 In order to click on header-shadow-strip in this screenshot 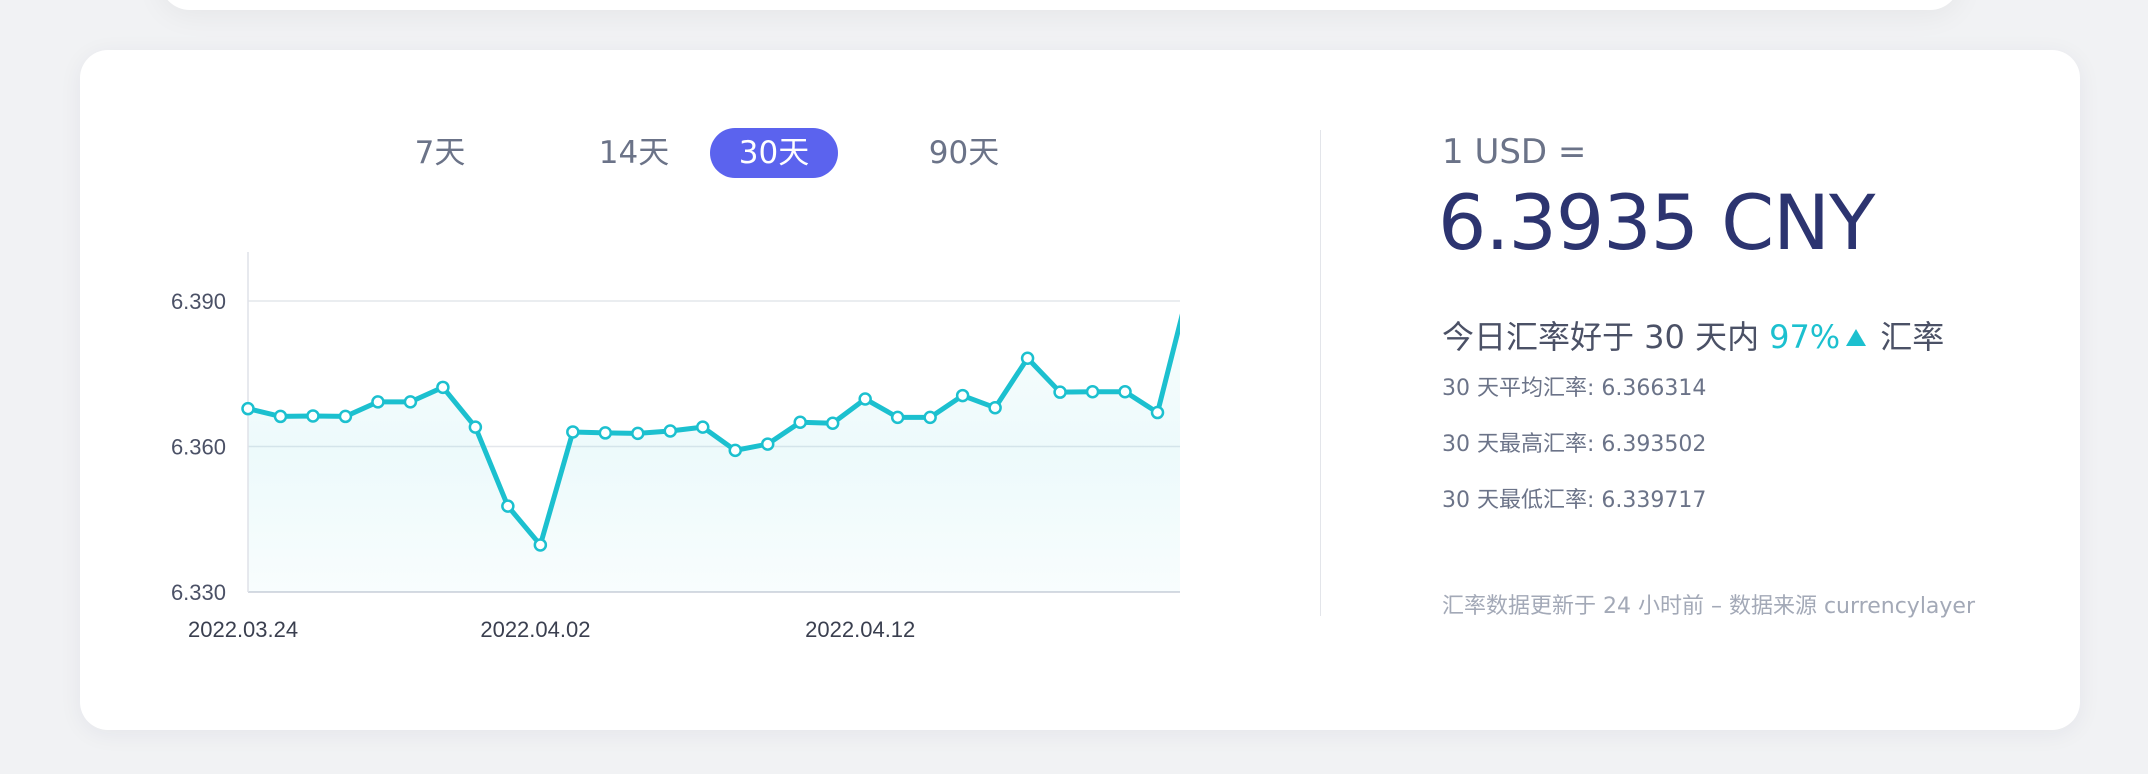, I will do `click(1060, 5)`.